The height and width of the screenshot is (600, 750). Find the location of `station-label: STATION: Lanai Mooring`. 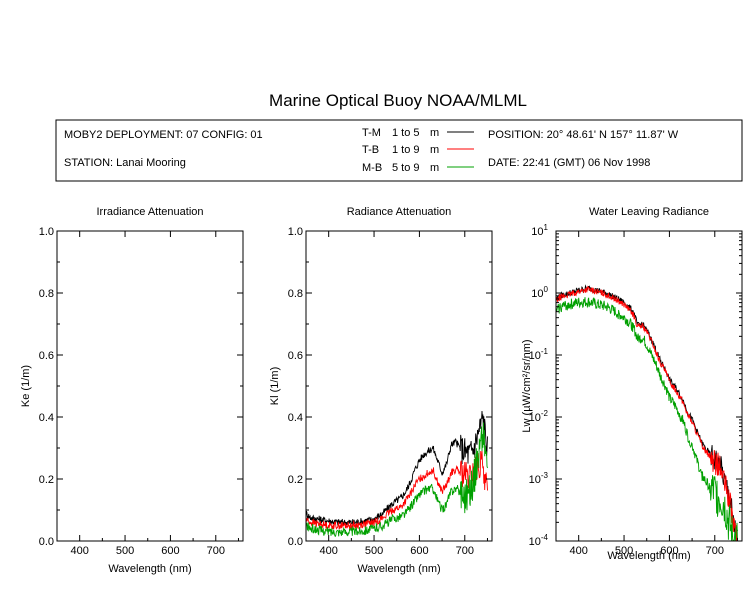

station-label: STATION: Lanai Mooring is located at coordinates (125, 163).